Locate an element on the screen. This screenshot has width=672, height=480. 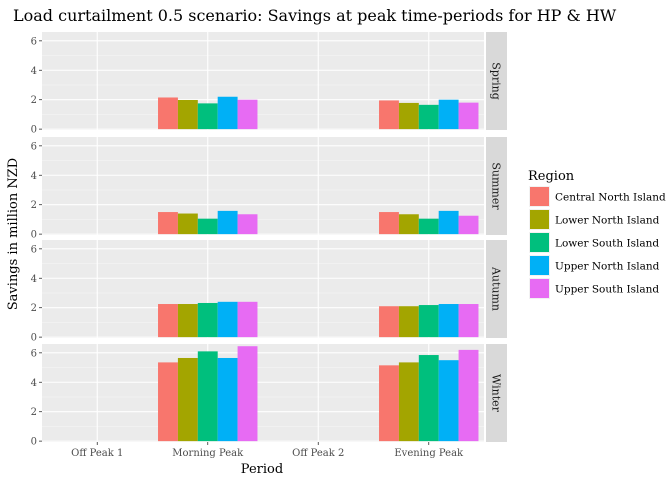
bar-autumn-lower-south-island-evening-peak is located at coordinates (428, 321).